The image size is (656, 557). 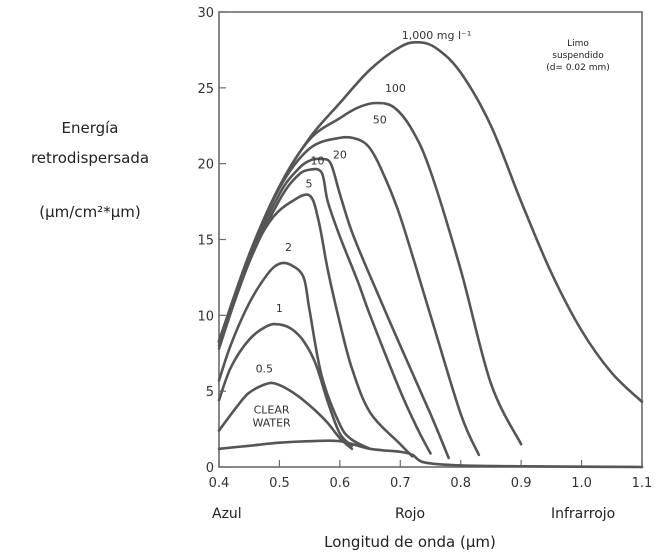 What do you see at coordinates (205, 89) in the screenshot?
I see `y-tick-label: 25` at bounding box center [205, 89].